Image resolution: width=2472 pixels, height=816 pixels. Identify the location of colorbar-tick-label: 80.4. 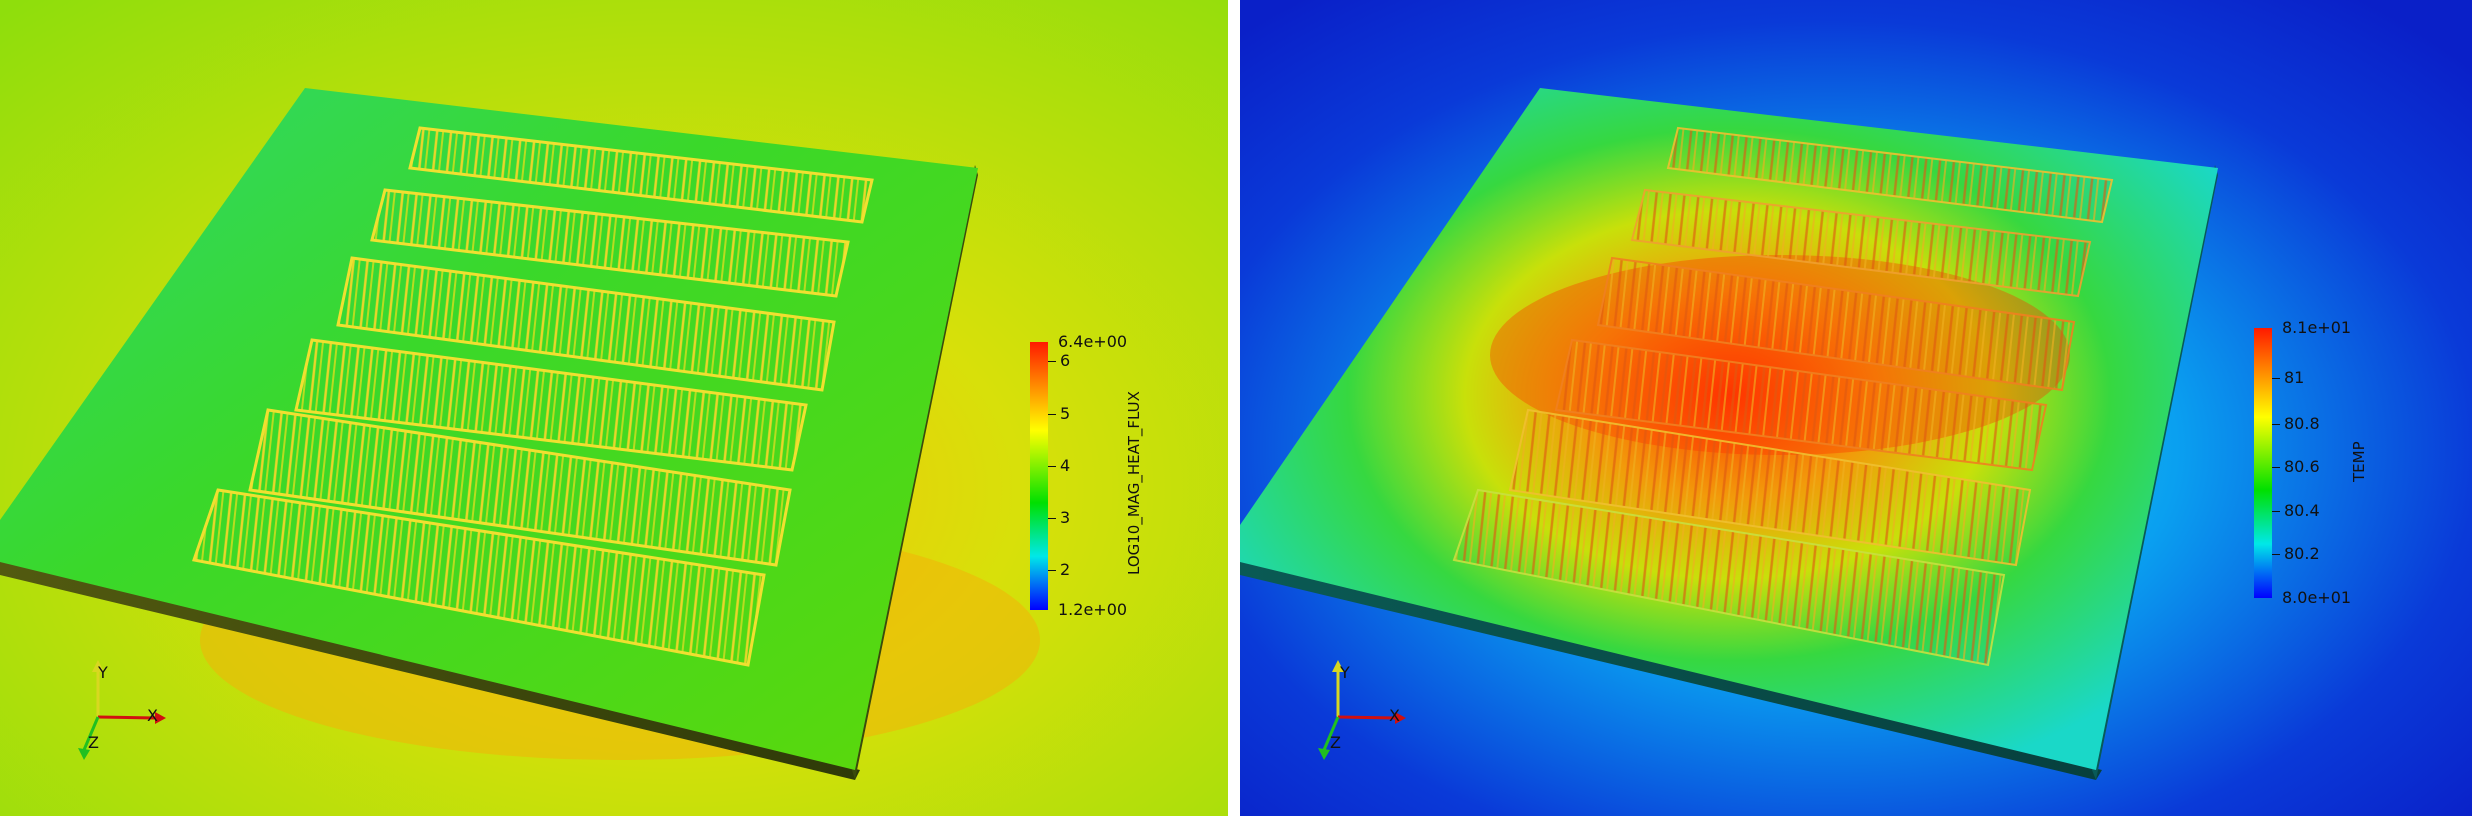
(2302, 510).